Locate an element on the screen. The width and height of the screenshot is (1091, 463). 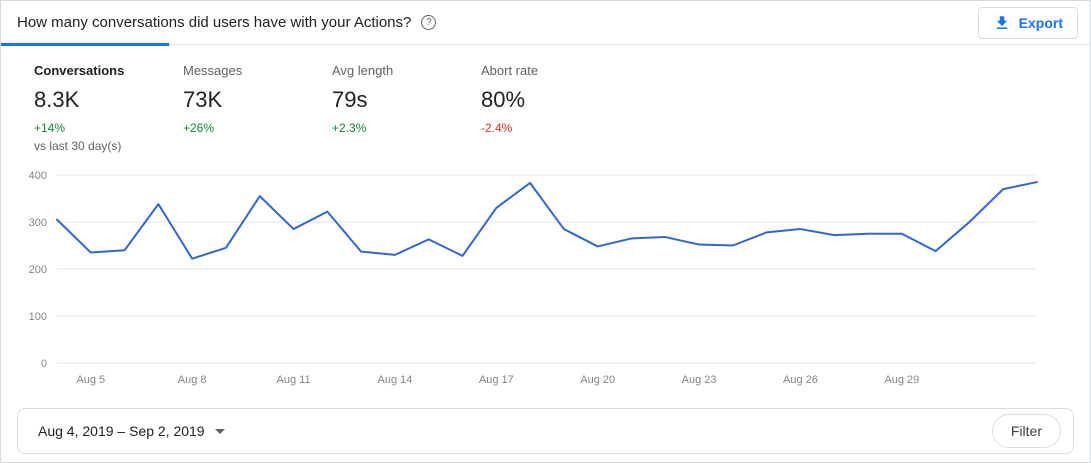
date-range-selector: Aug 4, 2019 – Sep 2, 2019 is located at coordinates (131, 431).